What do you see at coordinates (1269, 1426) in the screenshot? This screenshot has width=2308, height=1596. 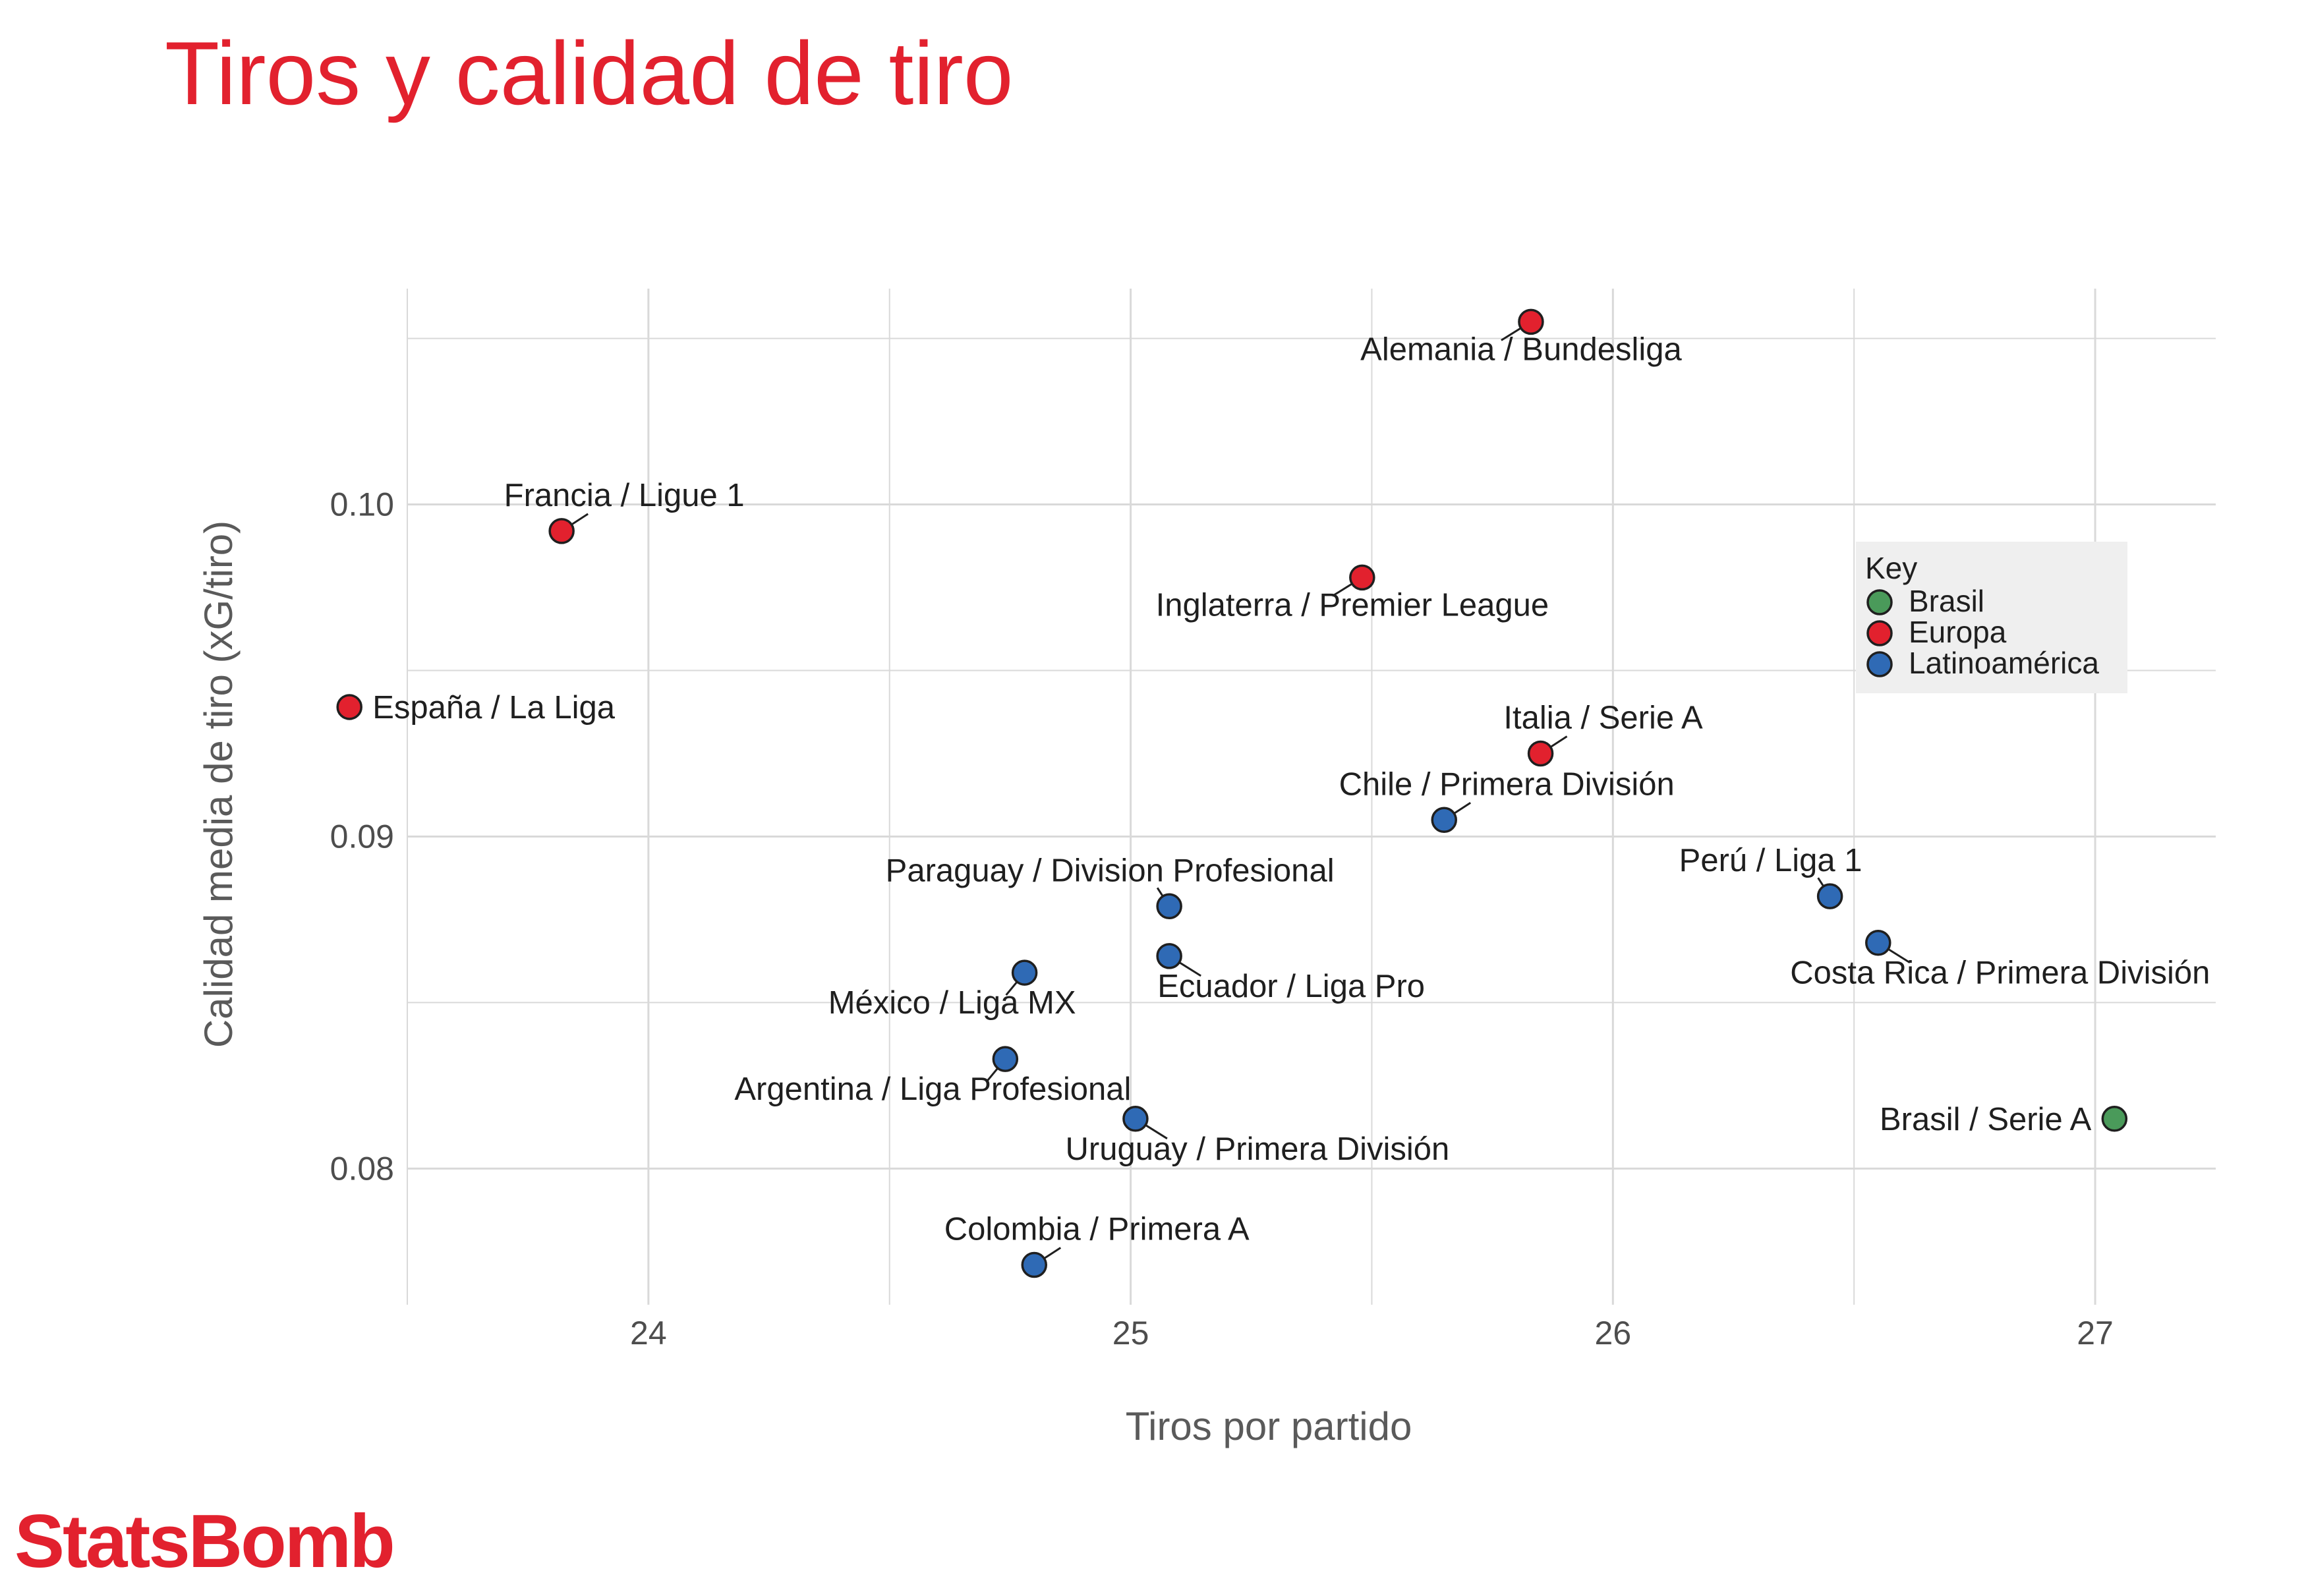 I see `x-axis-title: Tiros por partido` at bounding box center [1269, 1426].